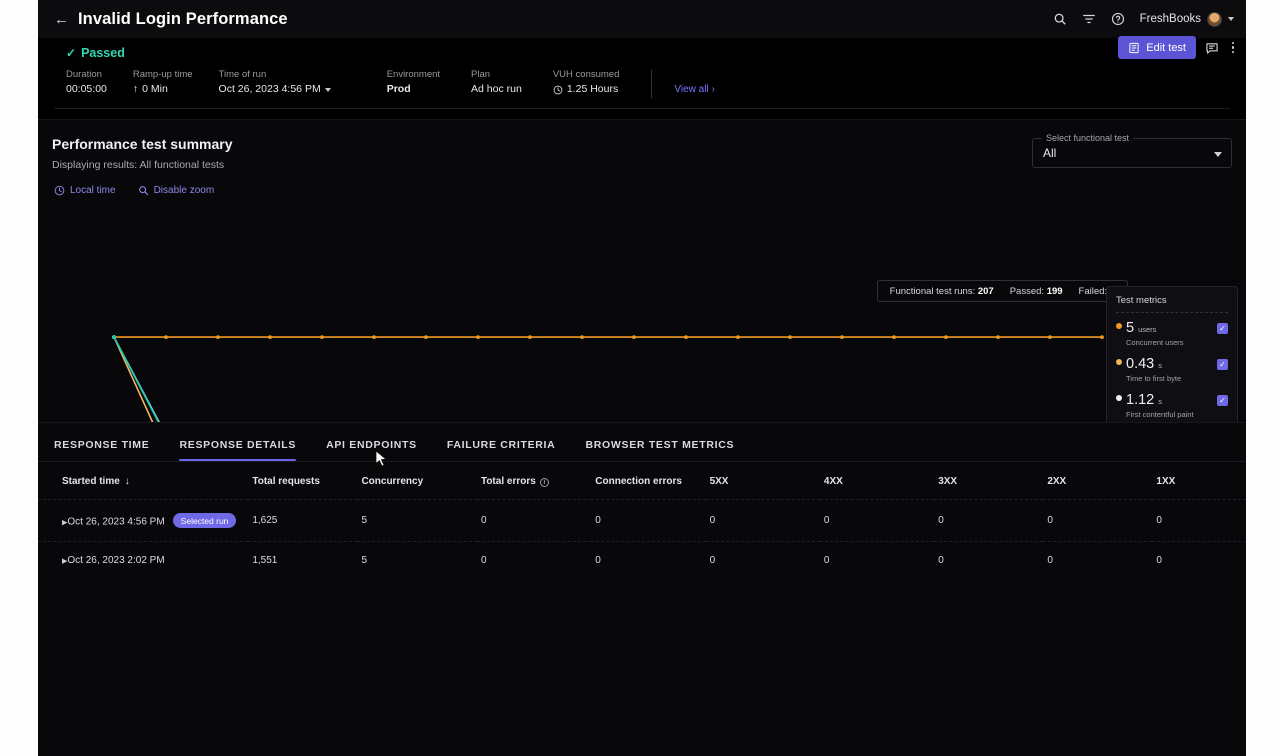  I want to click on meta-rampup-value: 0 Min, so click(155, 89).